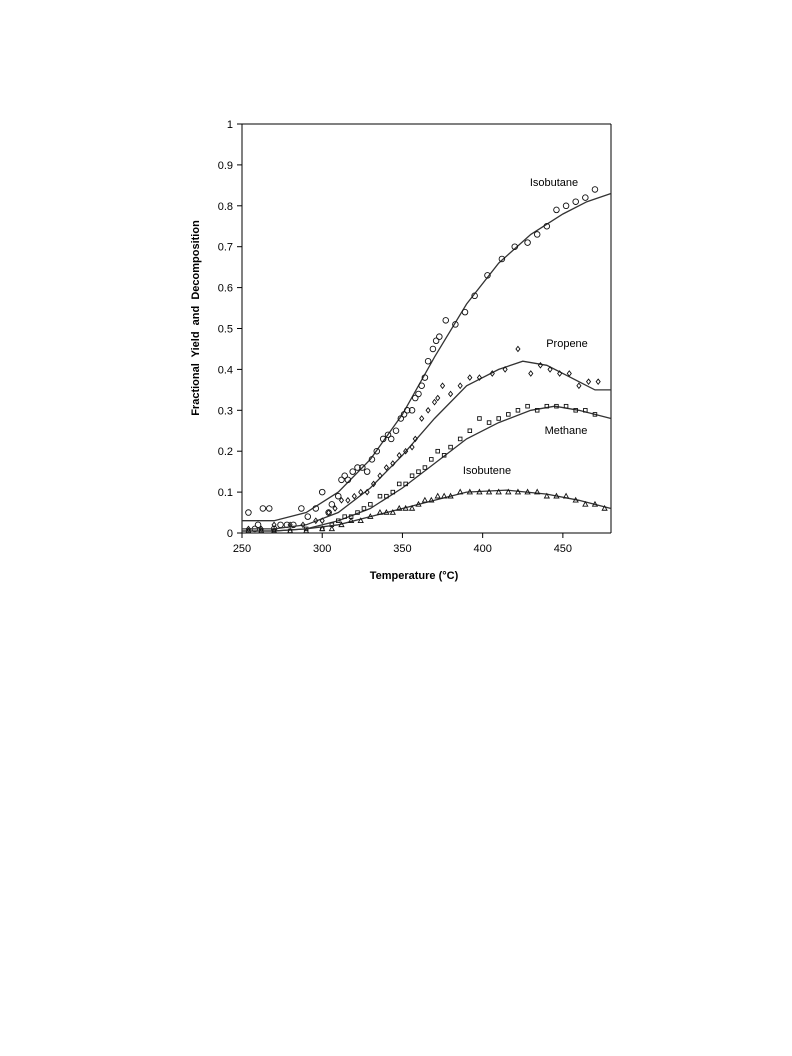 The width and height of the screenshot is (792, 1056). Describe the element at coordinates (487, 471) in the screenshot. I see `series-label-isobutene: Isobutene` at that location.